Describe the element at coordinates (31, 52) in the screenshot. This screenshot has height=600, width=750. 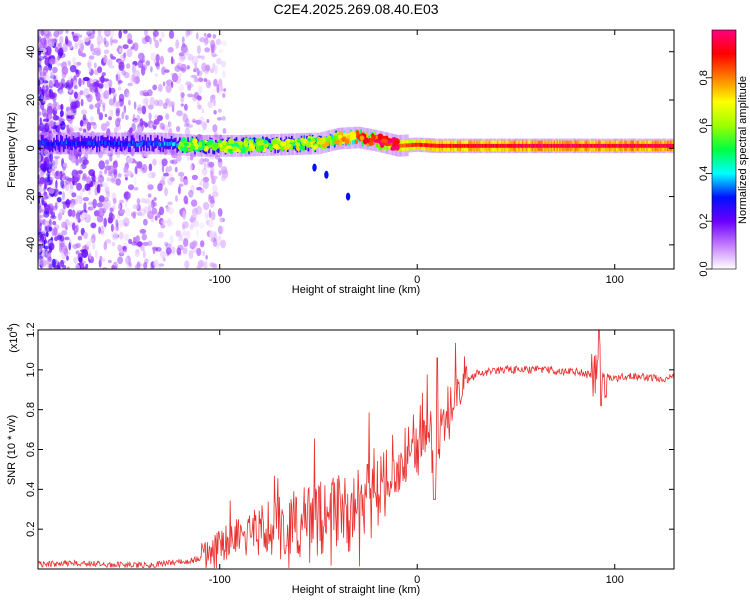
I see `y-tick-label: 40` at that location.